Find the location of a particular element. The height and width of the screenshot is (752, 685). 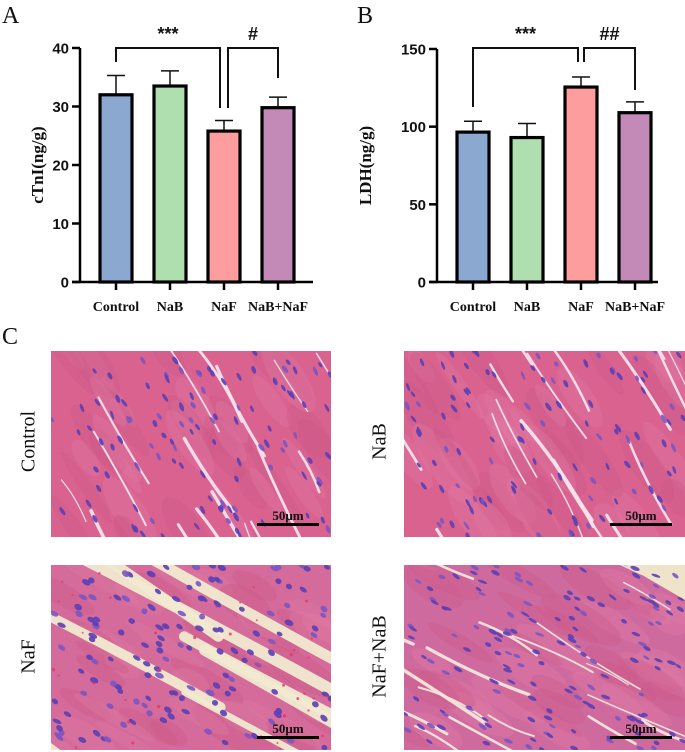

scale-bar-nab: 50μm is located at coordinates (641, 517).